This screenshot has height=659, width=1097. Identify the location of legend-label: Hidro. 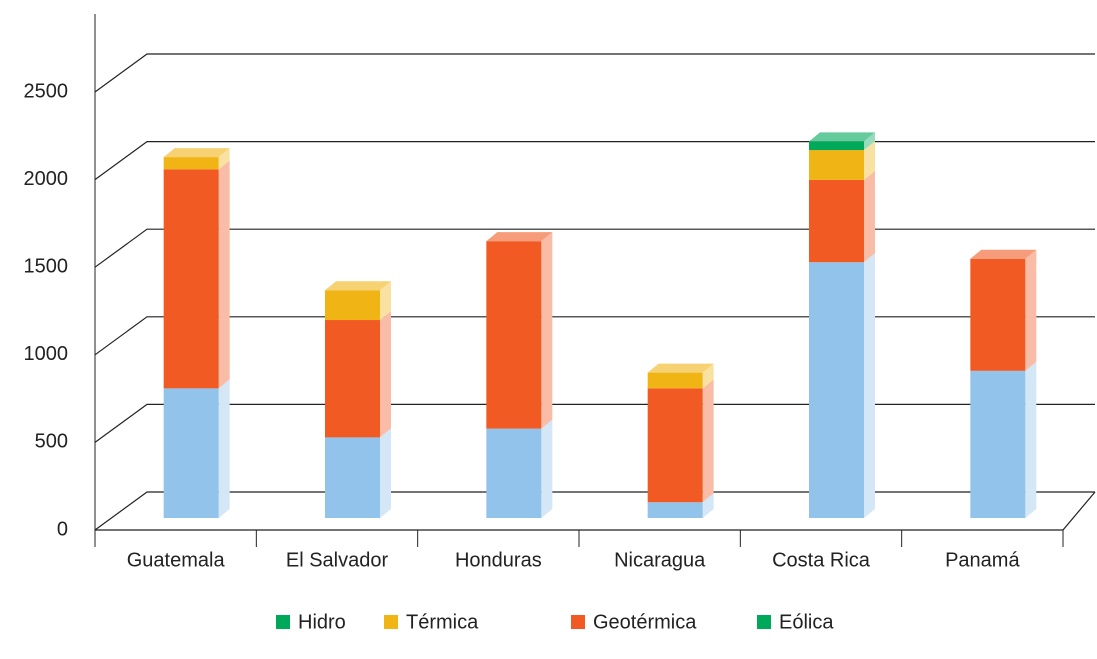
(322, 622).